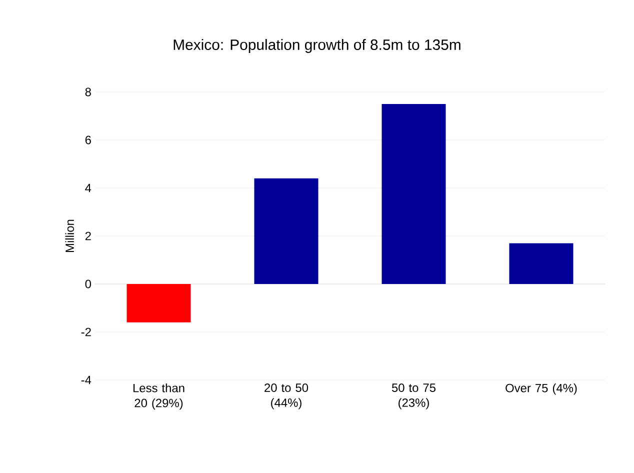  Describe the element at coordinates (86, 332) in the screenshot. I see `y-tick-label: -2` at that location.